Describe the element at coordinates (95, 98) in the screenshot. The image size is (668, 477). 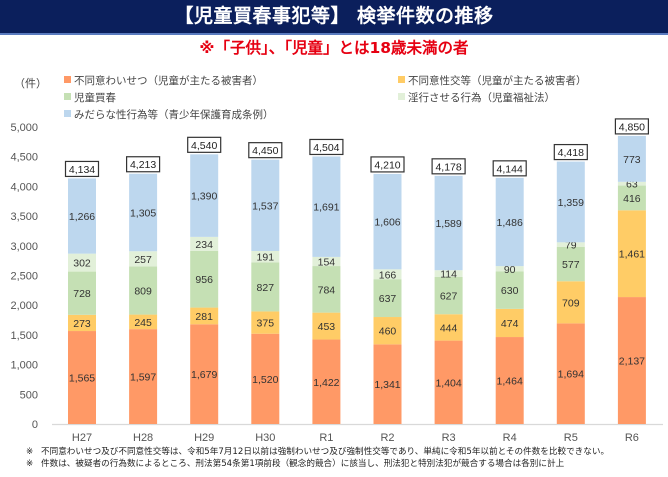
I see `legend-label: 児童買春` at that location.